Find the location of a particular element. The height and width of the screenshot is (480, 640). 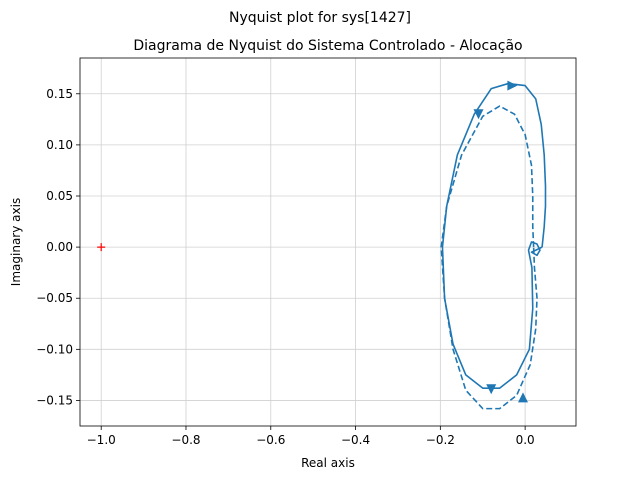

y-tick-label: 0.10 is located at coordinates (59, 145).